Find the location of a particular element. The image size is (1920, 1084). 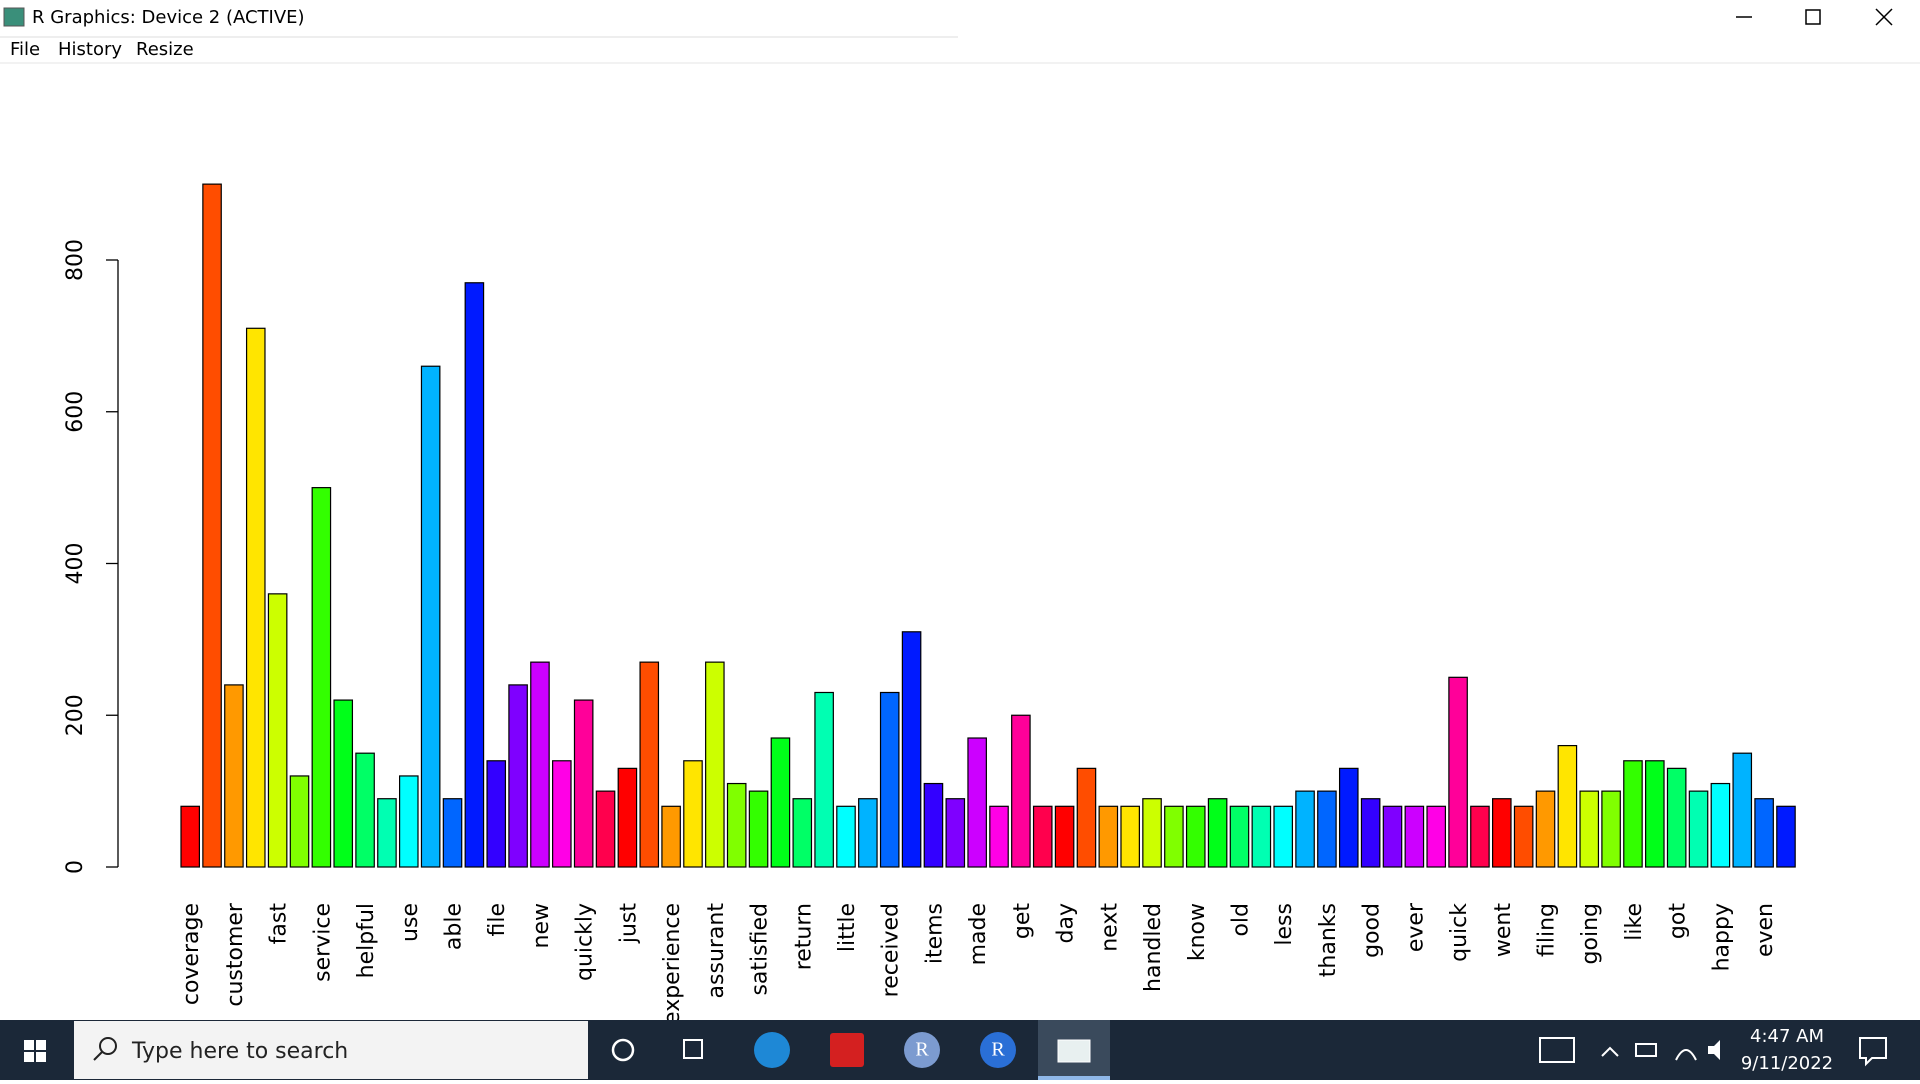

x-tick-label: new is located at coordinates (541, 925).